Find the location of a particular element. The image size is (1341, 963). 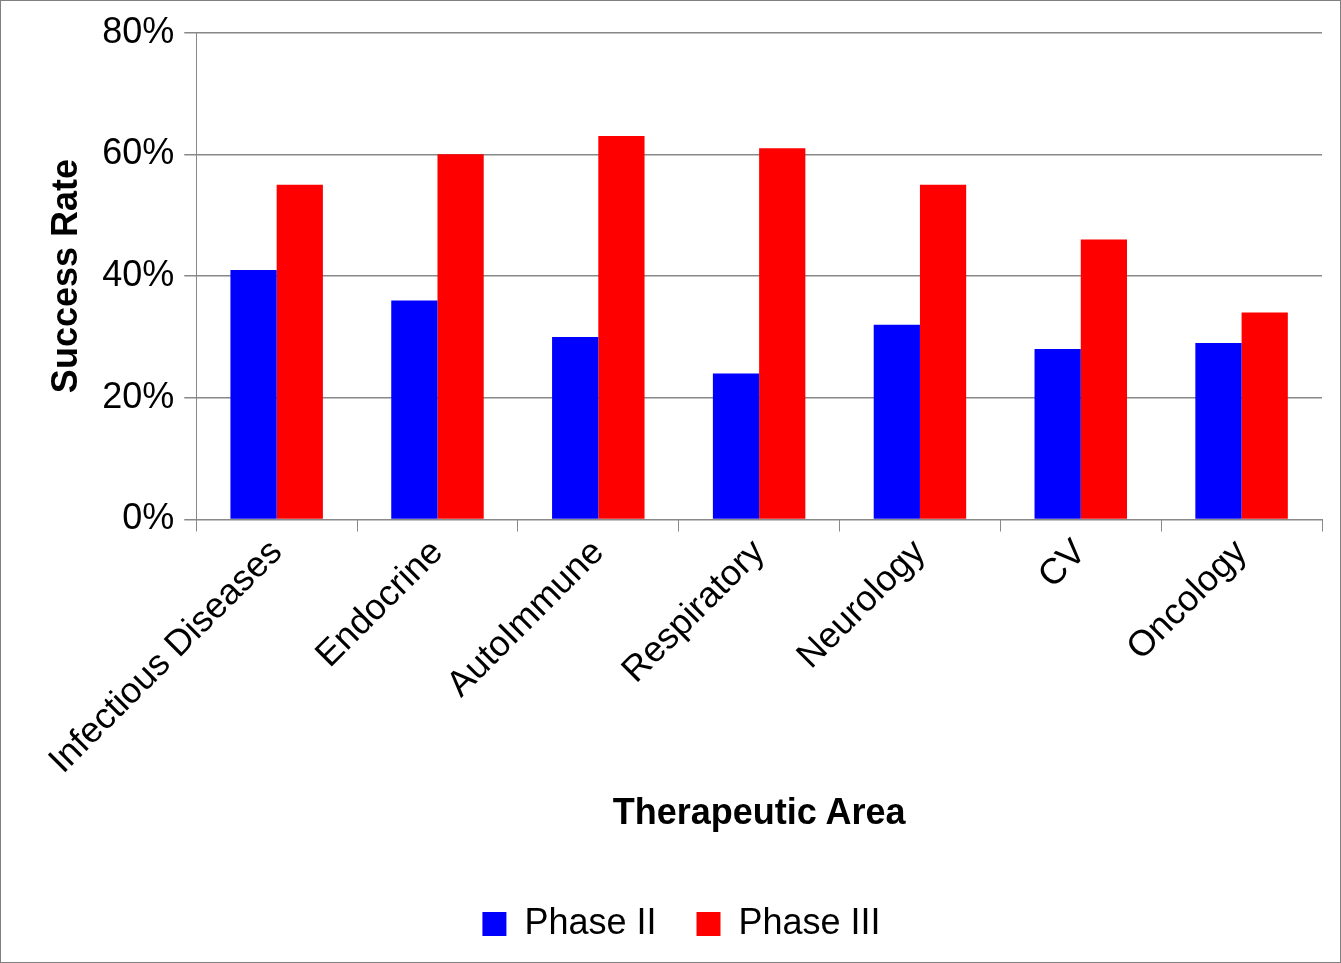

legend-label: Phase III is located at coordinates (809, 921).